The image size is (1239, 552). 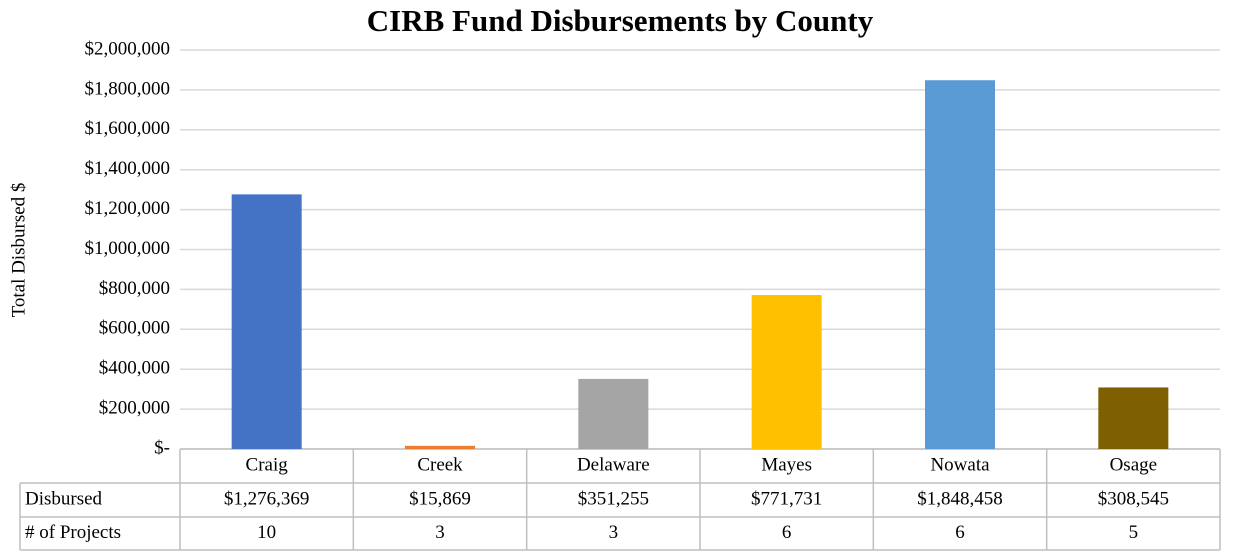 What do you see at coordinates (620, 20) in the screenshot?
I see `chart-title: CIRB Fund Disbursements by County` at bounding box center [620, 20].